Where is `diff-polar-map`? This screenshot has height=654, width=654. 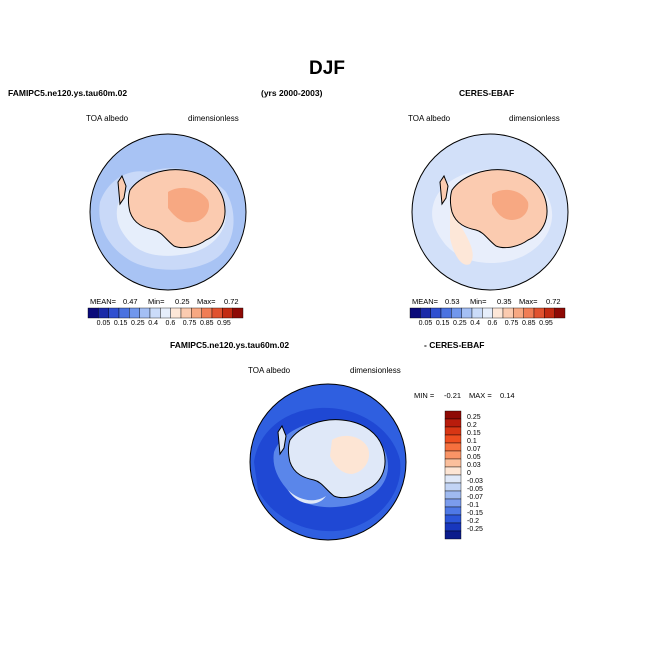
diff-polar-map is located at coordinates (328, 462).